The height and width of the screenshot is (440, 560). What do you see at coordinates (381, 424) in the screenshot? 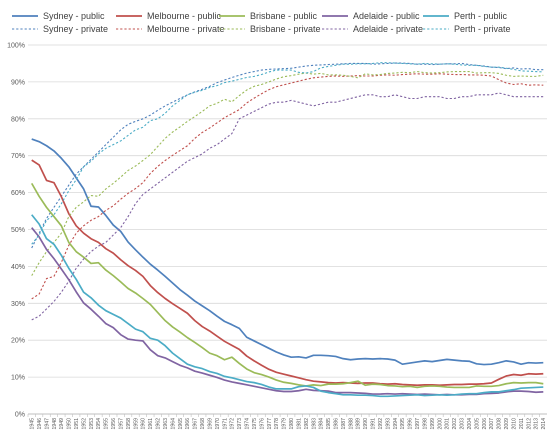
I see `x-tick-label: 1992` at bounding box center [381, 424].